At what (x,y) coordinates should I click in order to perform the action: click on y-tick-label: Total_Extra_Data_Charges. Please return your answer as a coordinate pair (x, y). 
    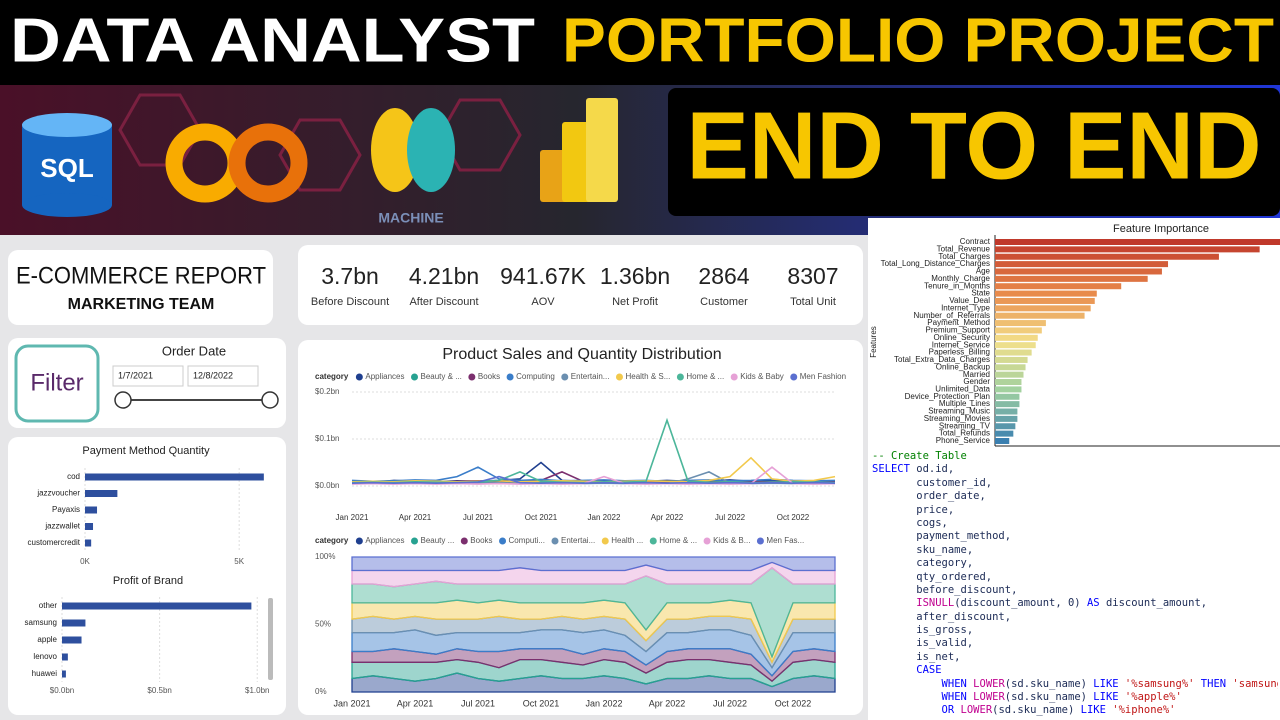
    Looking at the image, I should click on (942, 359).